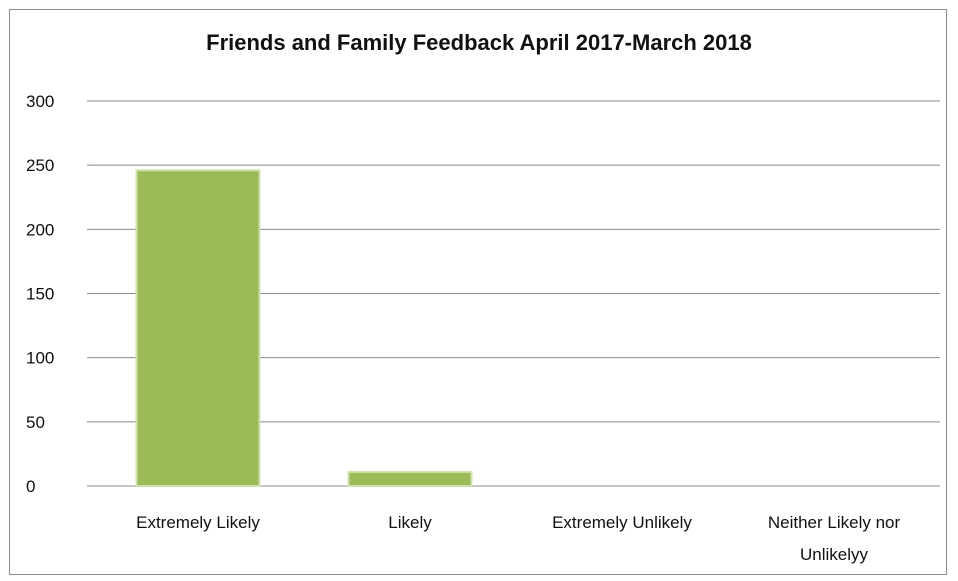 This screenshot has height=581, width=958. I want to click on x-category-label-line: Extremely Likely, so click(198, 522).